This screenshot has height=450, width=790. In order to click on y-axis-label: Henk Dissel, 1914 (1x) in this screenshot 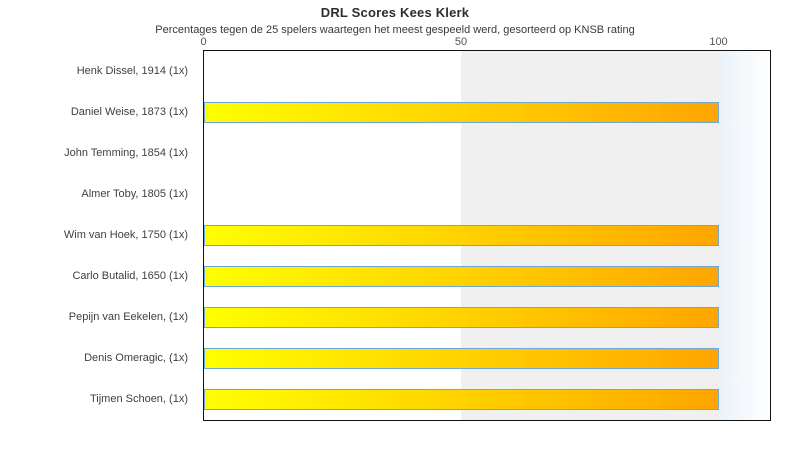, I will do `click(132, 71)`.